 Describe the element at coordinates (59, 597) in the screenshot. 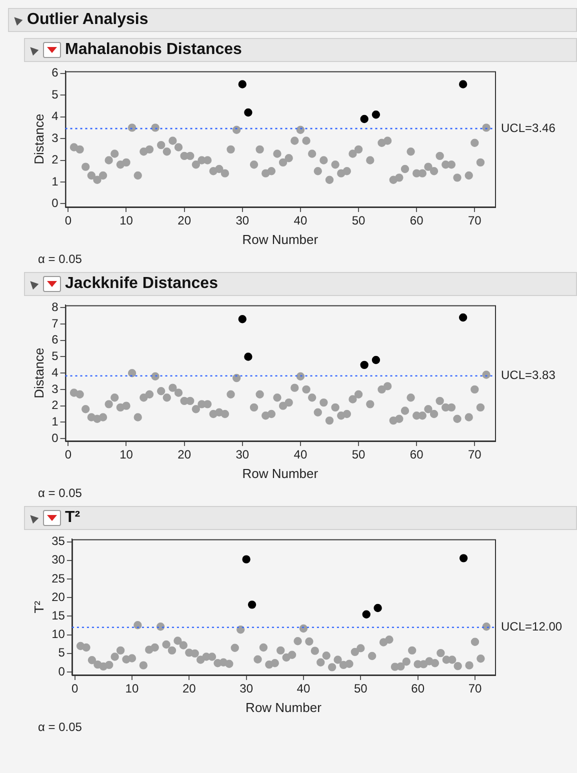

I see `y-tick-label: 20` at that location.